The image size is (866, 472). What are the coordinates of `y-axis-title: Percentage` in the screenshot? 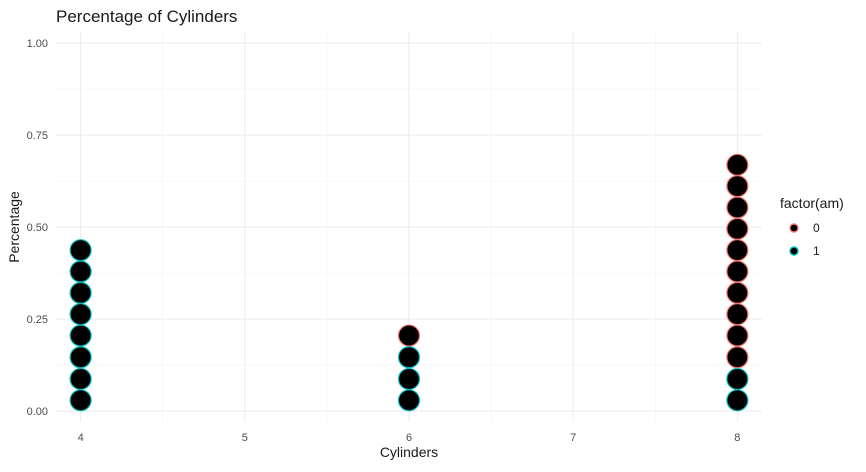 It's located at (14, 227).